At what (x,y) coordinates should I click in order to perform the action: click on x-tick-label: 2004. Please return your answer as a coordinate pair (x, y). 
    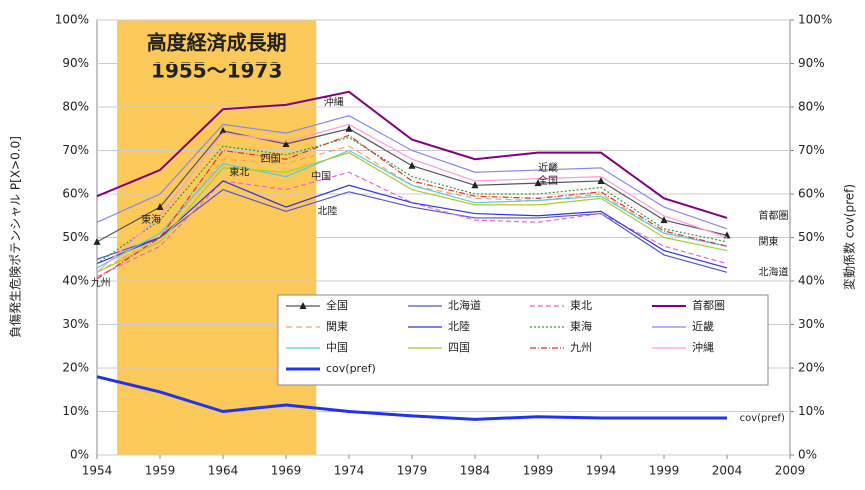
    Looking at the image, I should click on (727, 471).